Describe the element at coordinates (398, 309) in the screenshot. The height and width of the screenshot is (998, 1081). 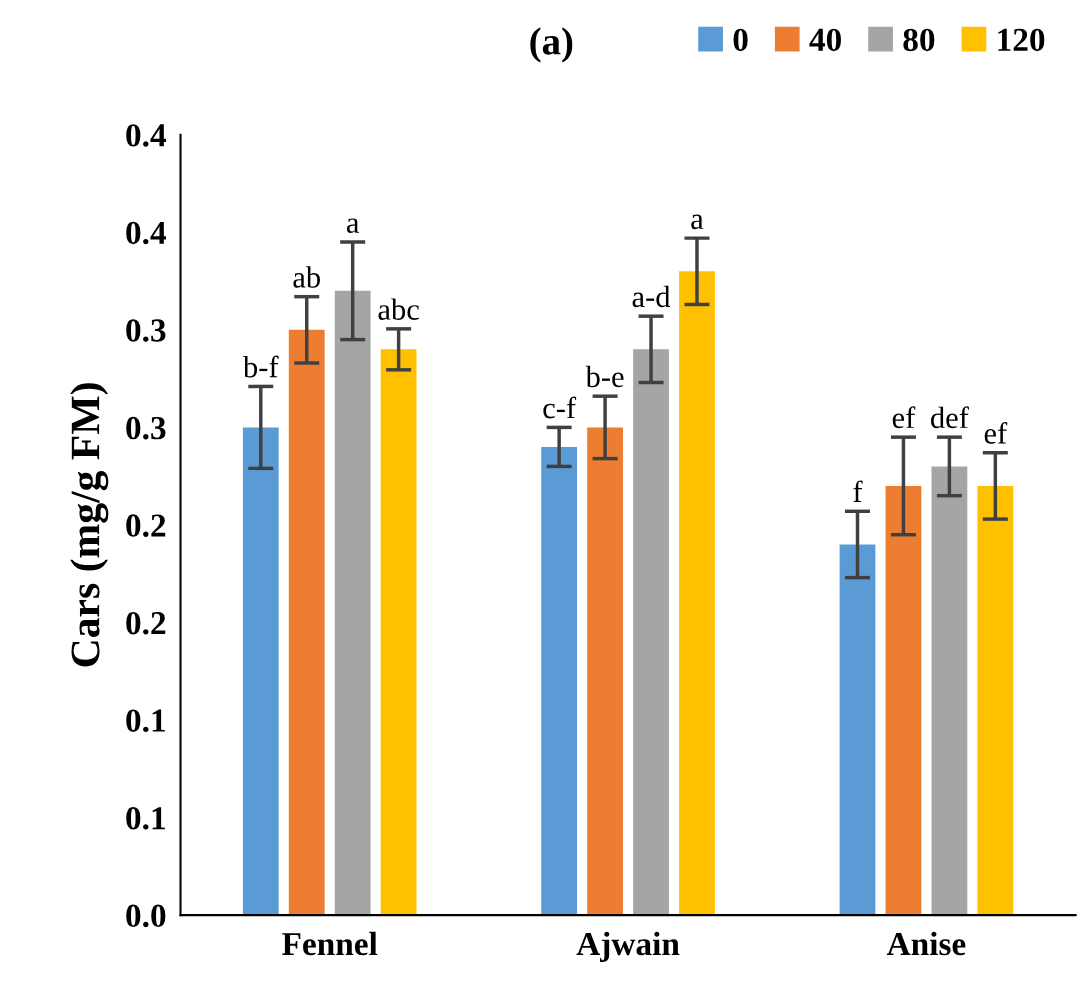
I see `annotation: abc` at that location.